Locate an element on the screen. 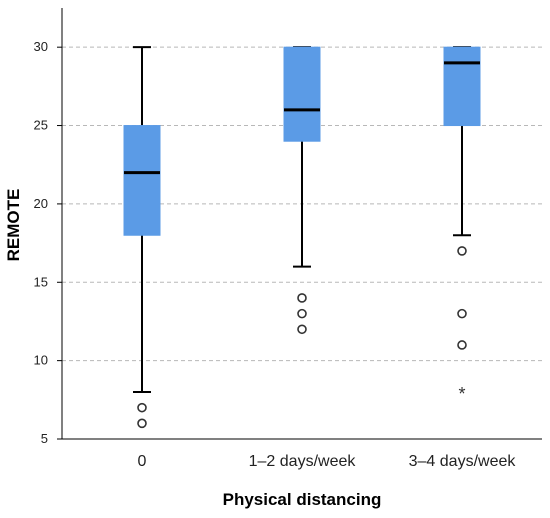 The image size is (550, 518). y-axis-title: REMOTE is located at coordinates (13, 225).